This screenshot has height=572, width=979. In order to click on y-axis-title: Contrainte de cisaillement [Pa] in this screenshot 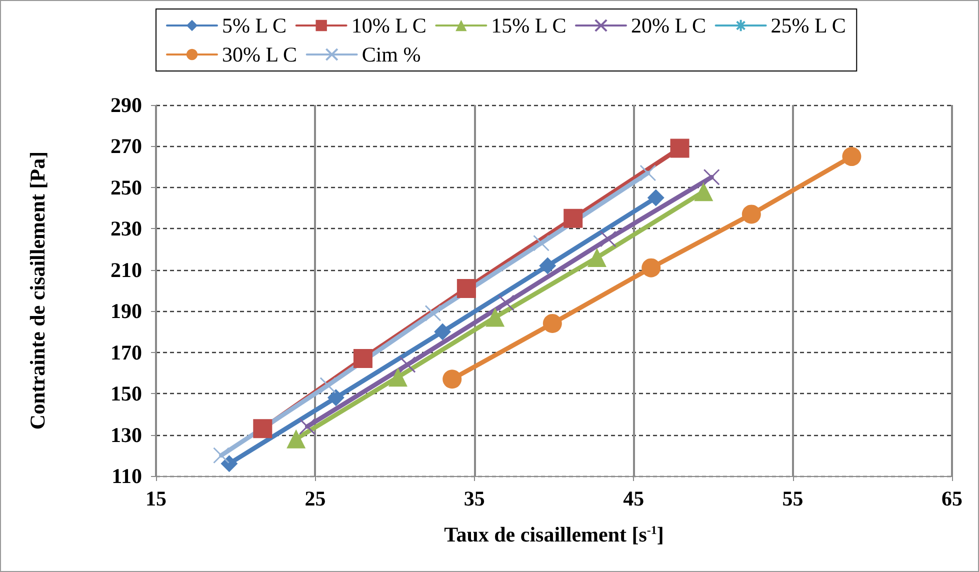, I will do `click(38, 290)`.